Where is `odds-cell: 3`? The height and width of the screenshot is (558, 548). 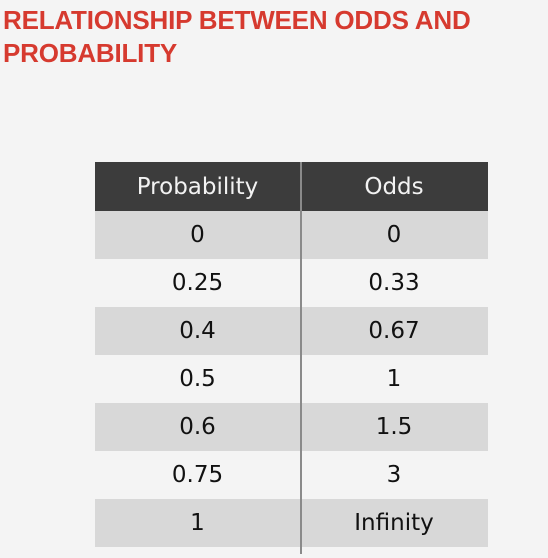
odds-cell: 3 is located at coordinates (394, 475).